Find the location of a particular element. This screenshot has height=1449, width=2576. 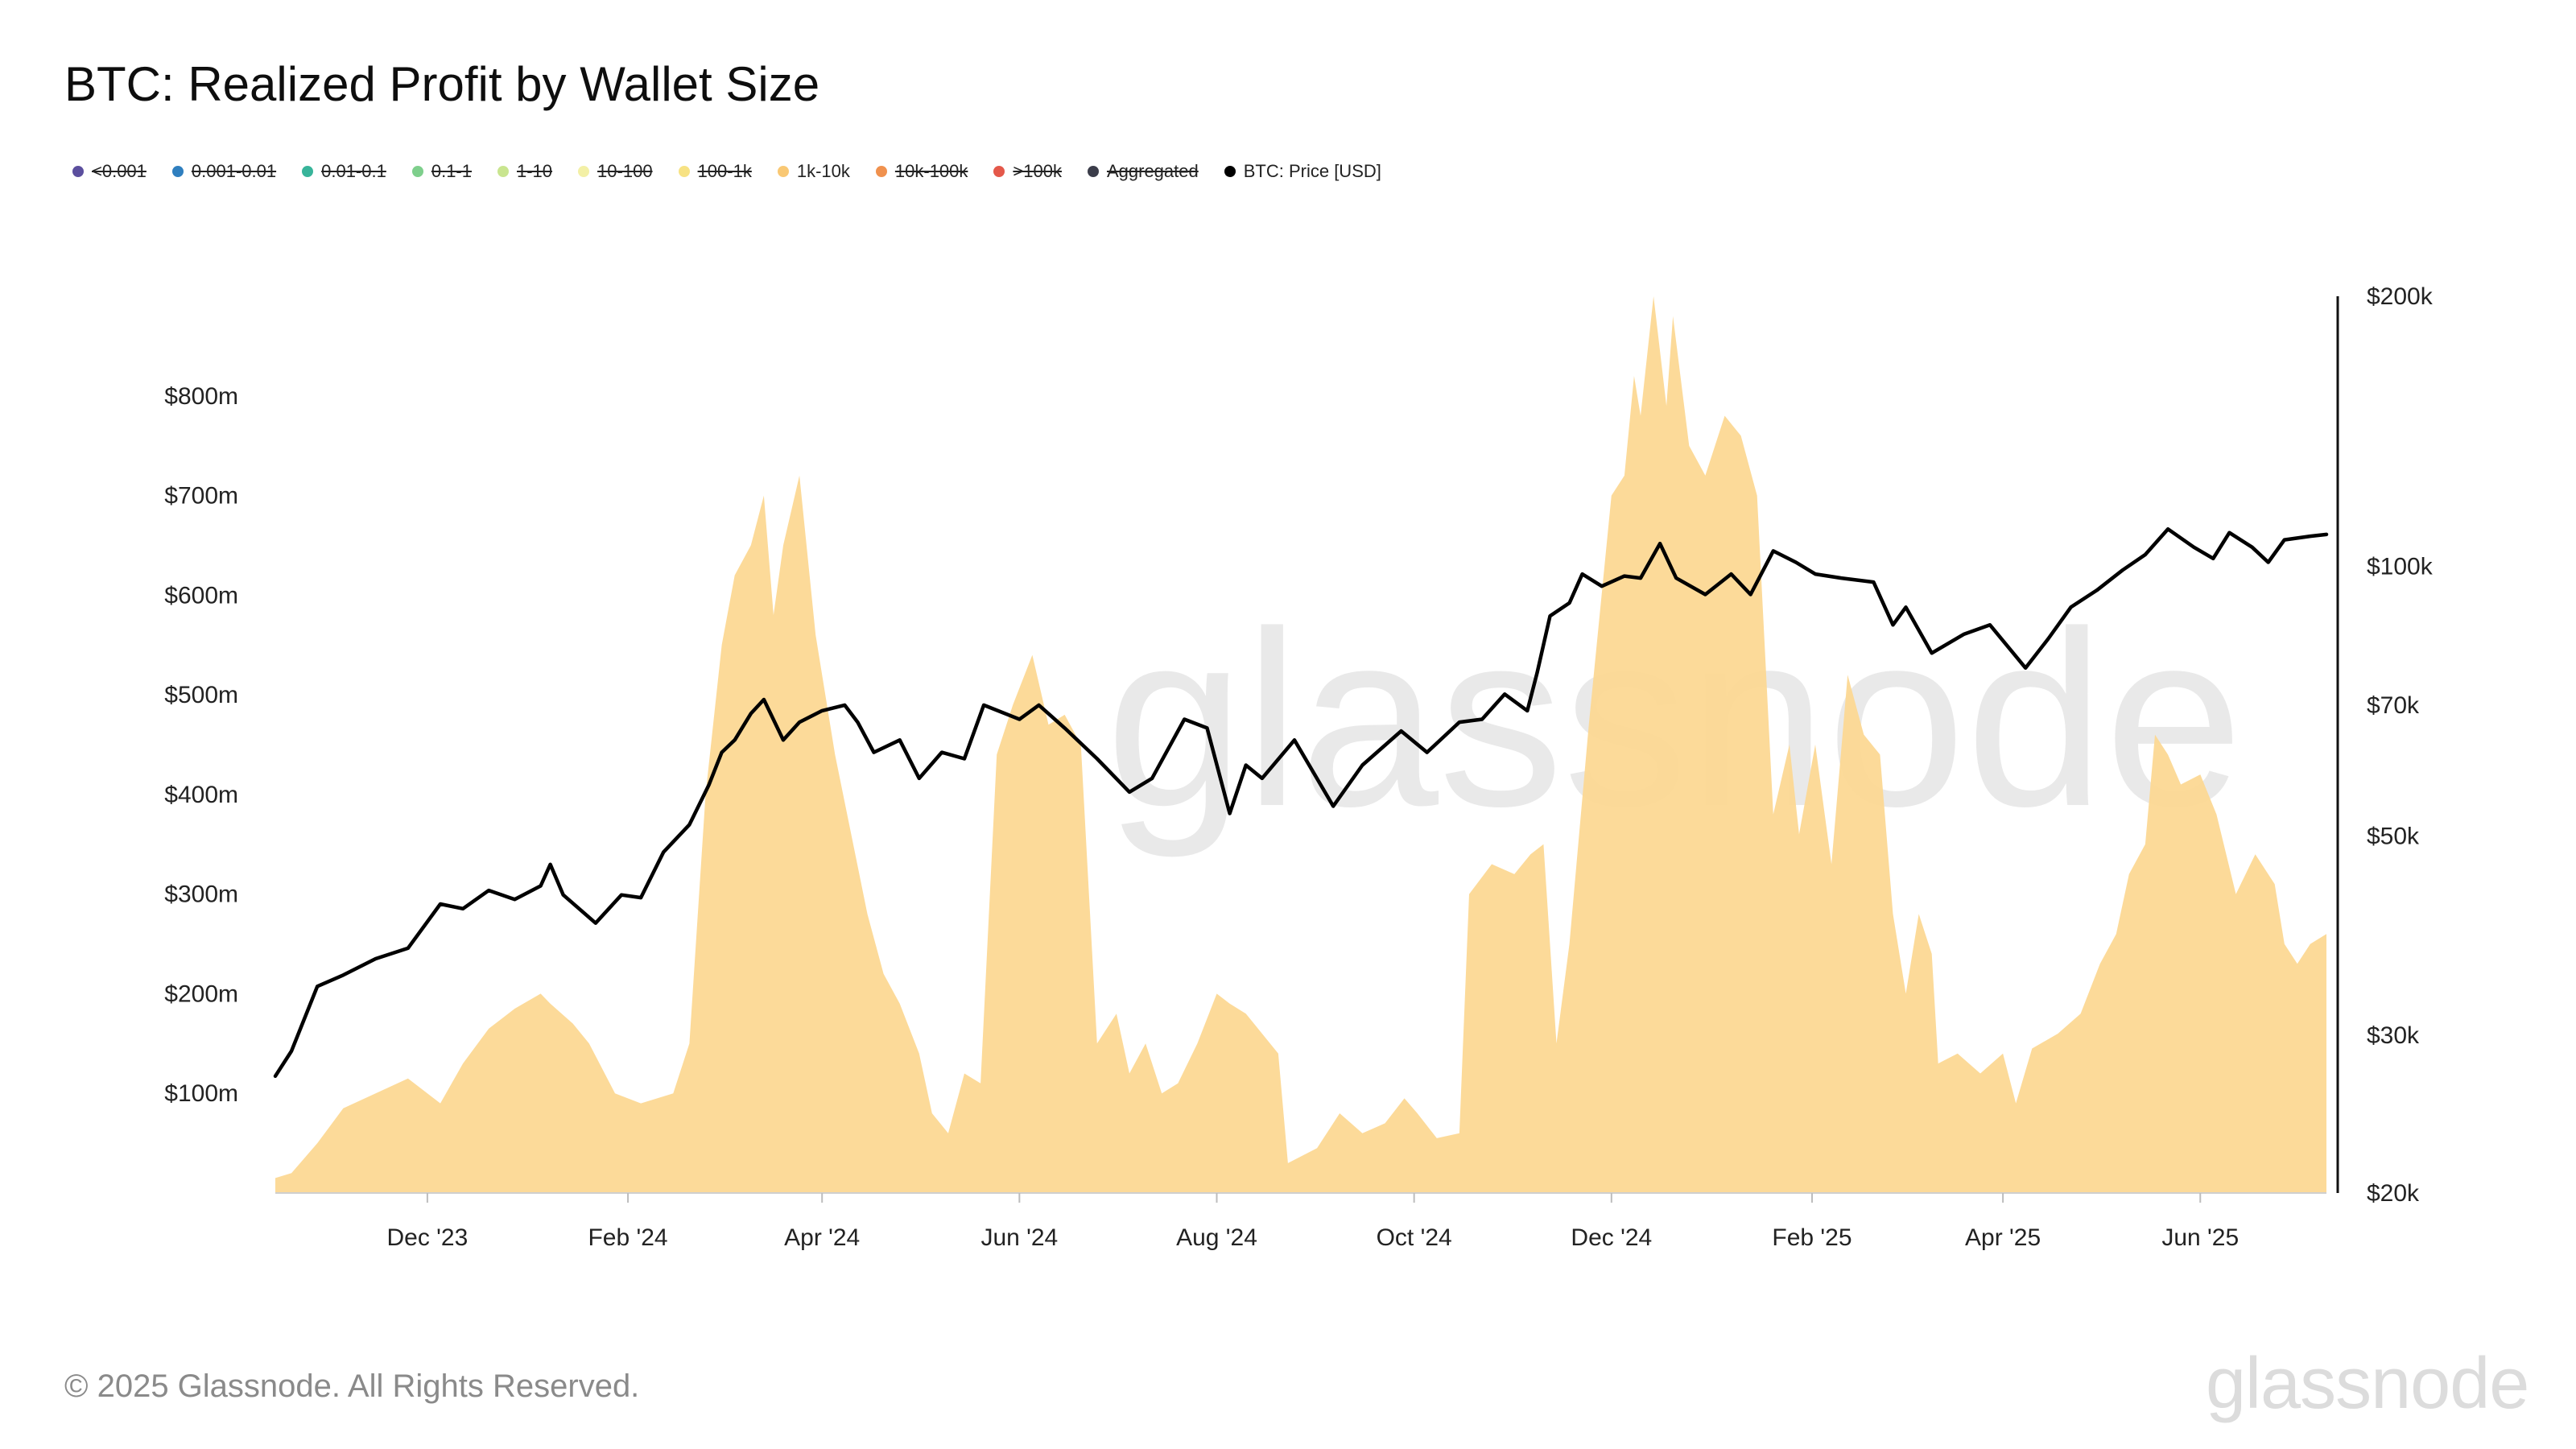

legend-item-5: 10-100 is located at coordinates (615, 171).